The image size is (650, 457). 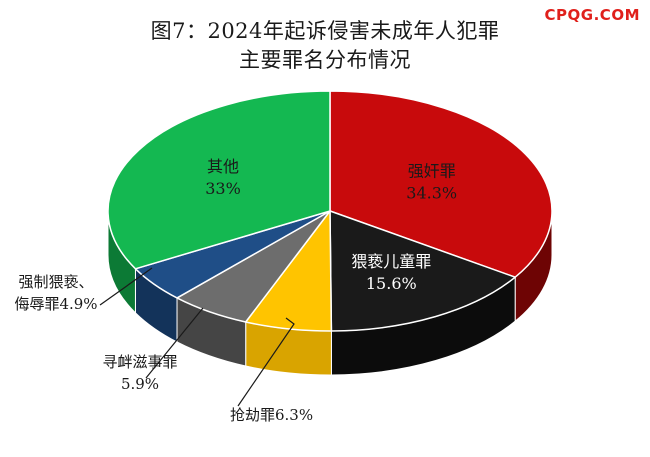 I want to click on slice-3-label: 抢劫罪6.3%, so click(x=271, y=370).